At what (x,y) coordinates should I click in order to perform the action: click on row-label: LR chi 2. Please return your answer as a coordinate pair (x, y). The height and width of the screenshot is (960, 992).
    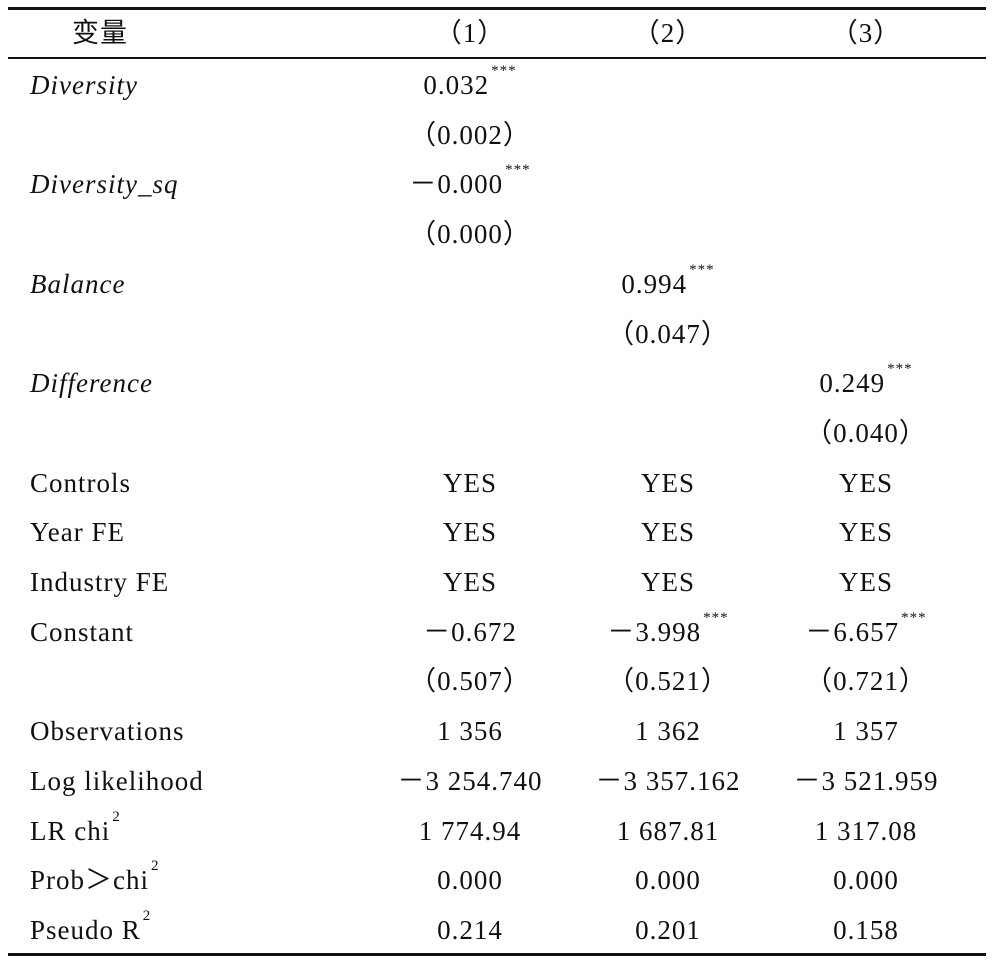
    Looking at the image, I should click on (180, 831).